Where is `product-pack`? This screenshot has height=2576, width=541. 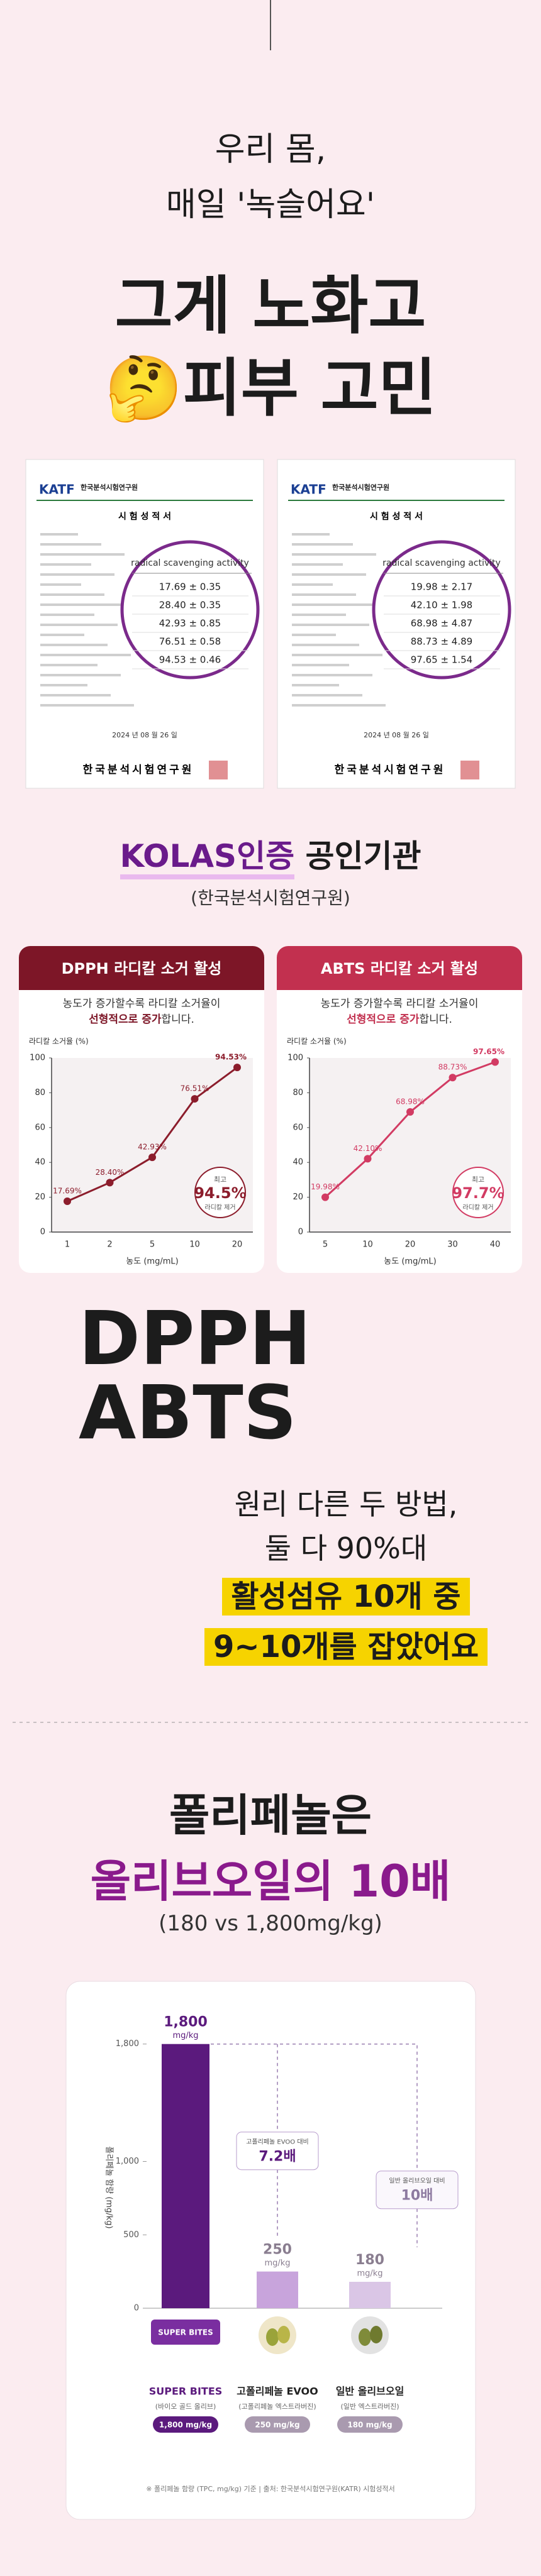
product-pack is located at coordinates (185, 2332).